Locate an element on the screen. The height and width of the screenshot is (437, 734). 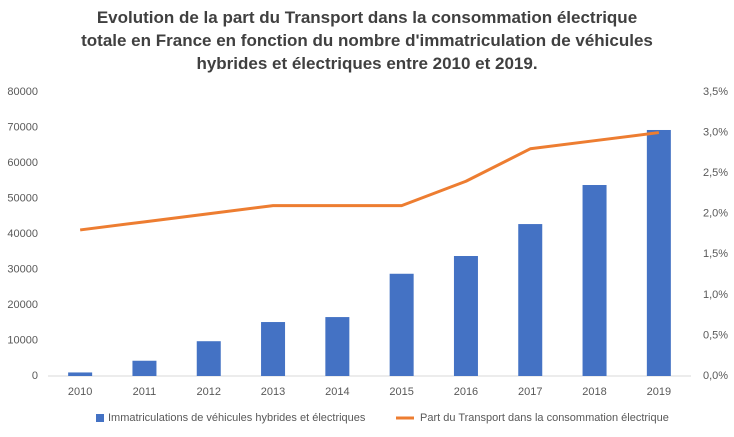
y-tick-label: 50000 is located at coordinates (22, 198).